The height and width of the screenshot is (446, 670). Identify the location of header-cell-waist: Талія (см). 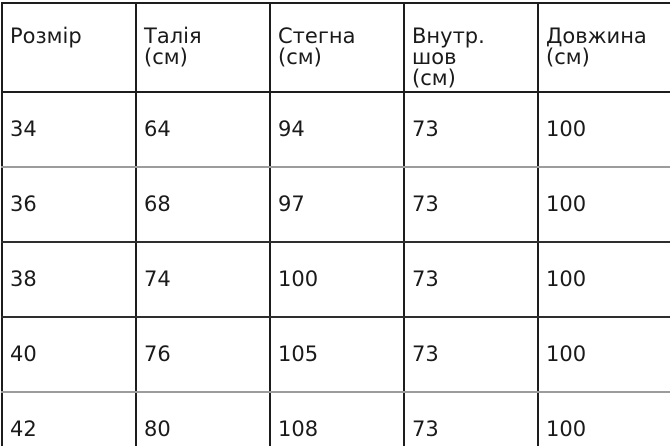
(202, 48).